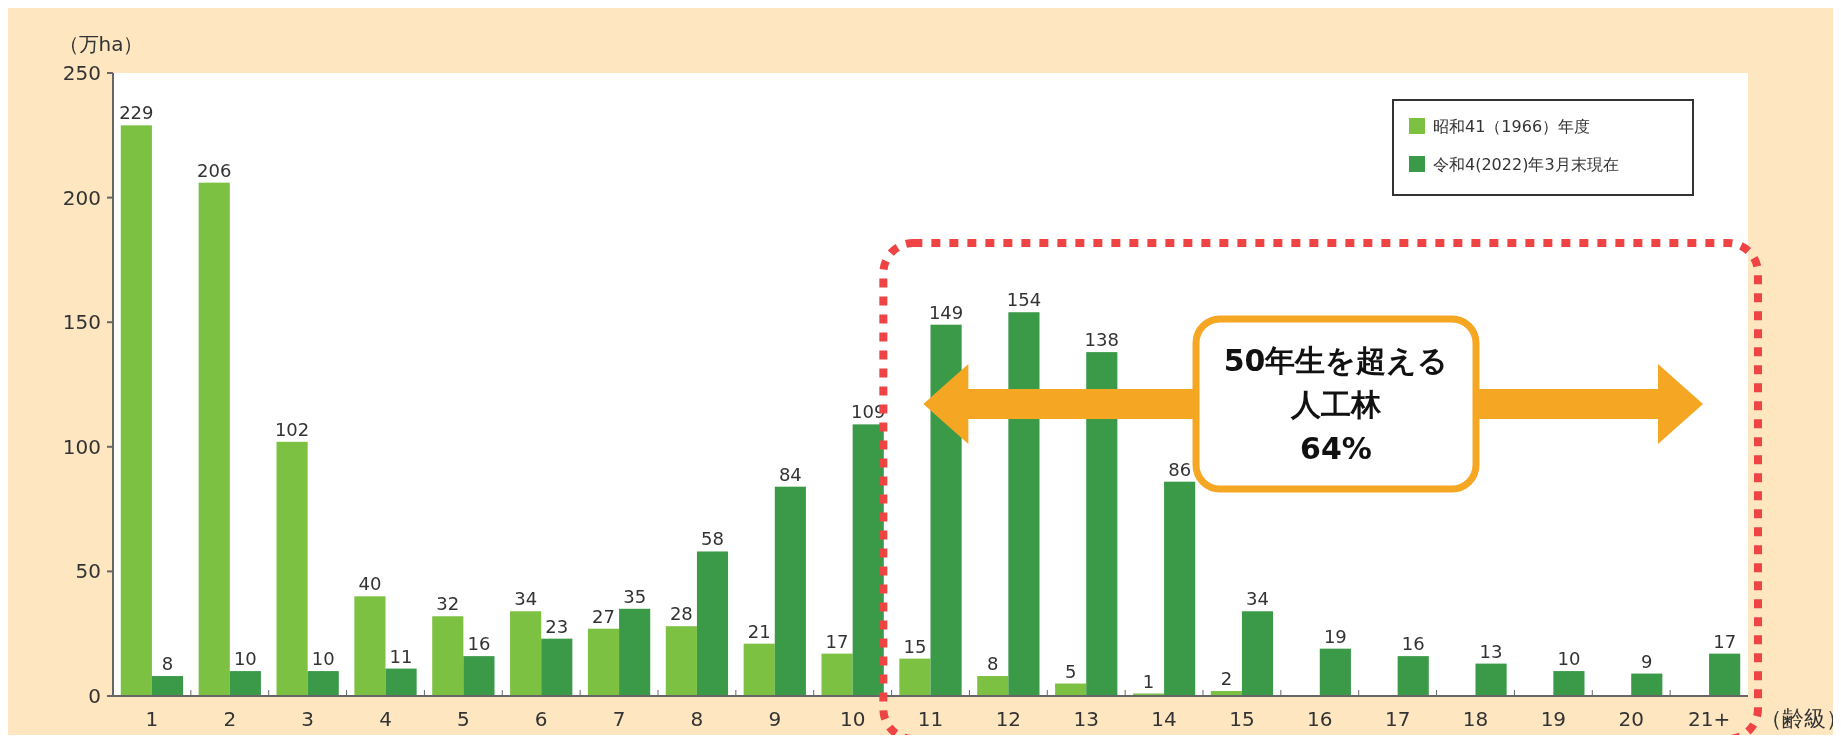 Image resolution: width=1841 pixels, height=743 pixels. What do you see at coordinates (230, 719) in the screenshot?
I see `x-tick-label: 2` at bounding box center [230, 719].